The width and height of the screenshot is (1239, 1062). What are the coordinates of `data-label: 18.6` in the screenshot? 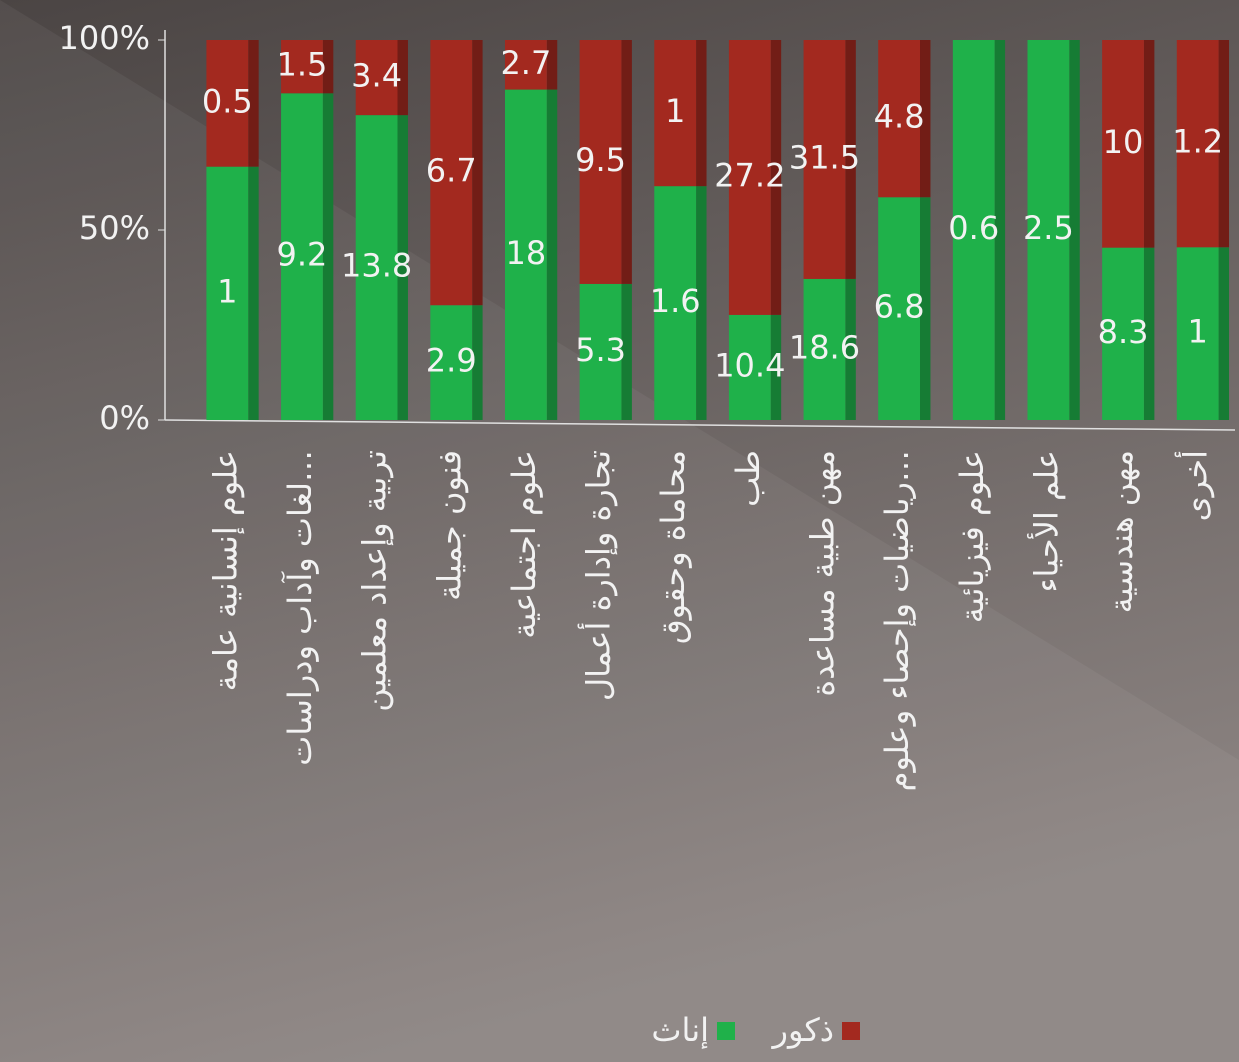 It's located at (824, 347).